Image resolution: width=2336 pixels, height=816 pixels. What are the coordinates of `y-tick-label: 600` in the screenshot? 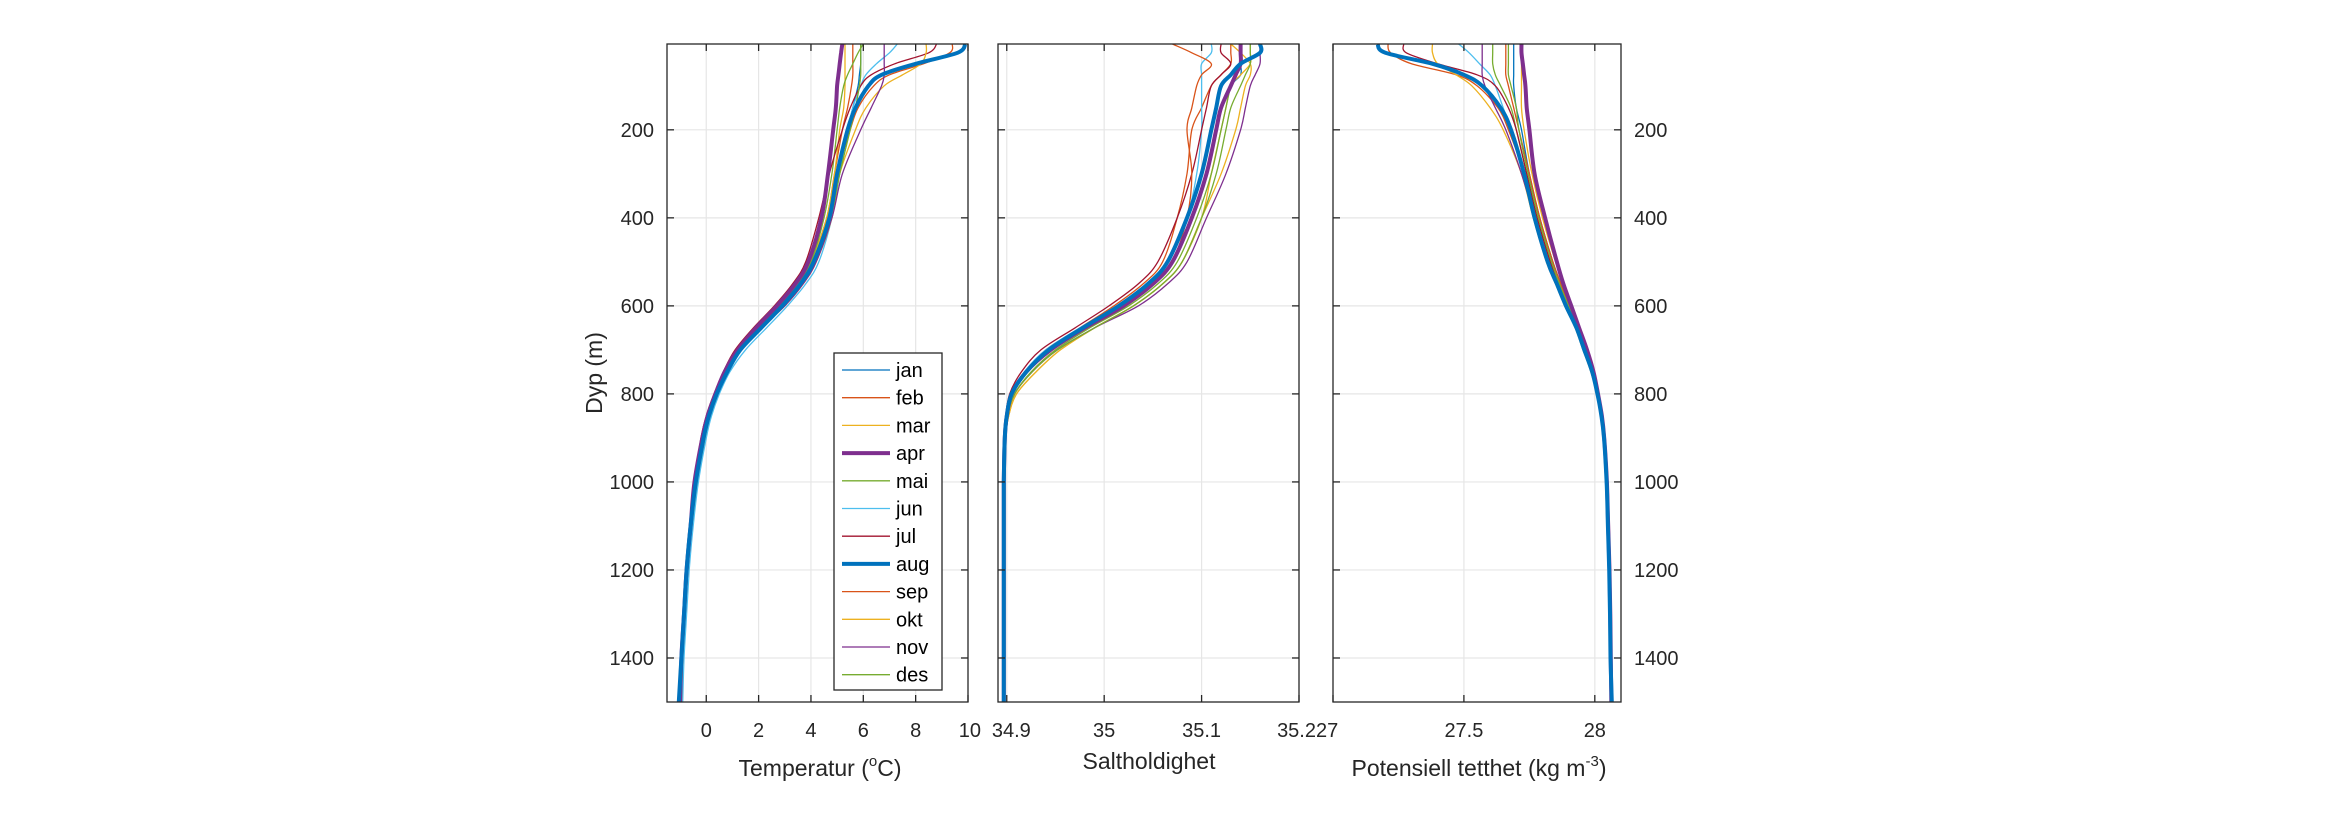 It's located at (637, 307).